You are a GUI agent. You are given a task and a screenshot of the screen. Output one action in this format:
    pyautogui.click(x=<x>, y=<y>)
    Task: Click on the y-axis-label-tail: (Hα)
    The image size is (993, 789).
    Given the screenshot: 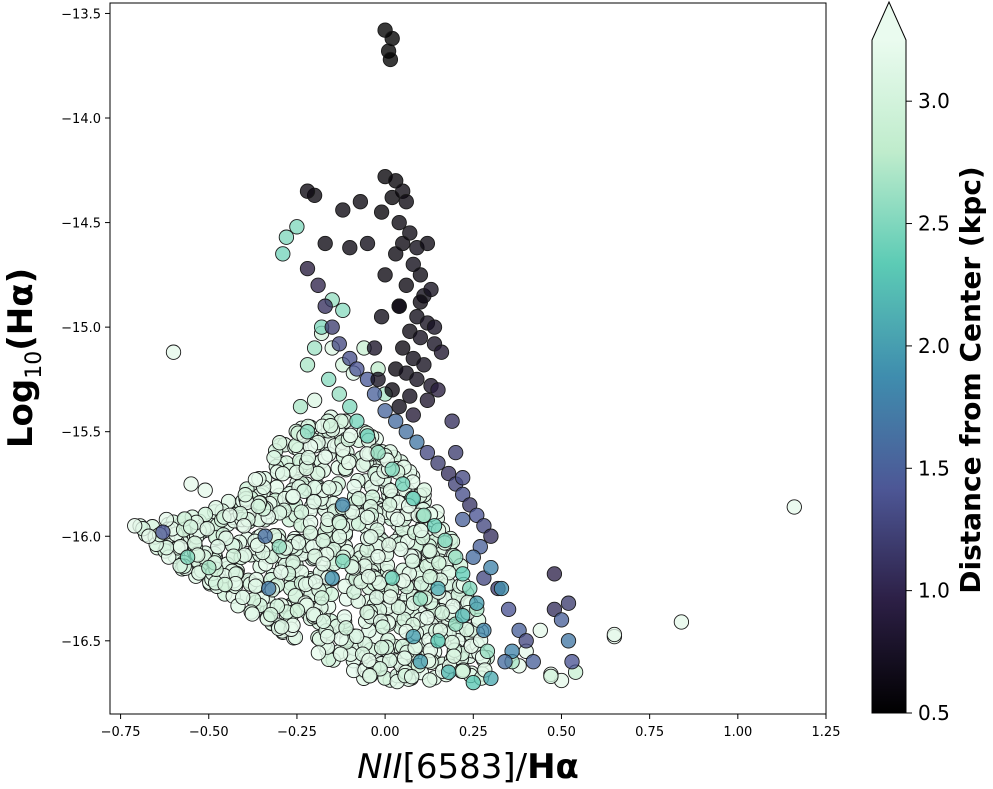 What is the action you would take?
    pyautogui.click(x=21, y=309)
    